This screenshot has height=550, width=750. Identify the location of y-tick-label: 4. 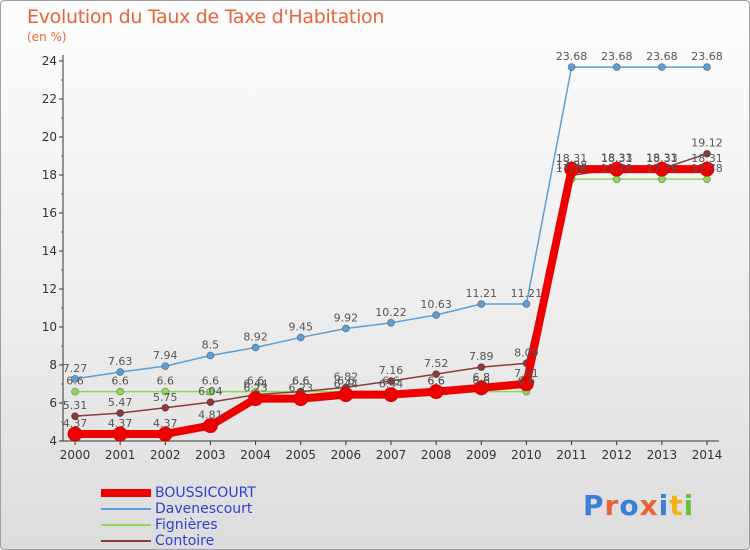
(53, 441).